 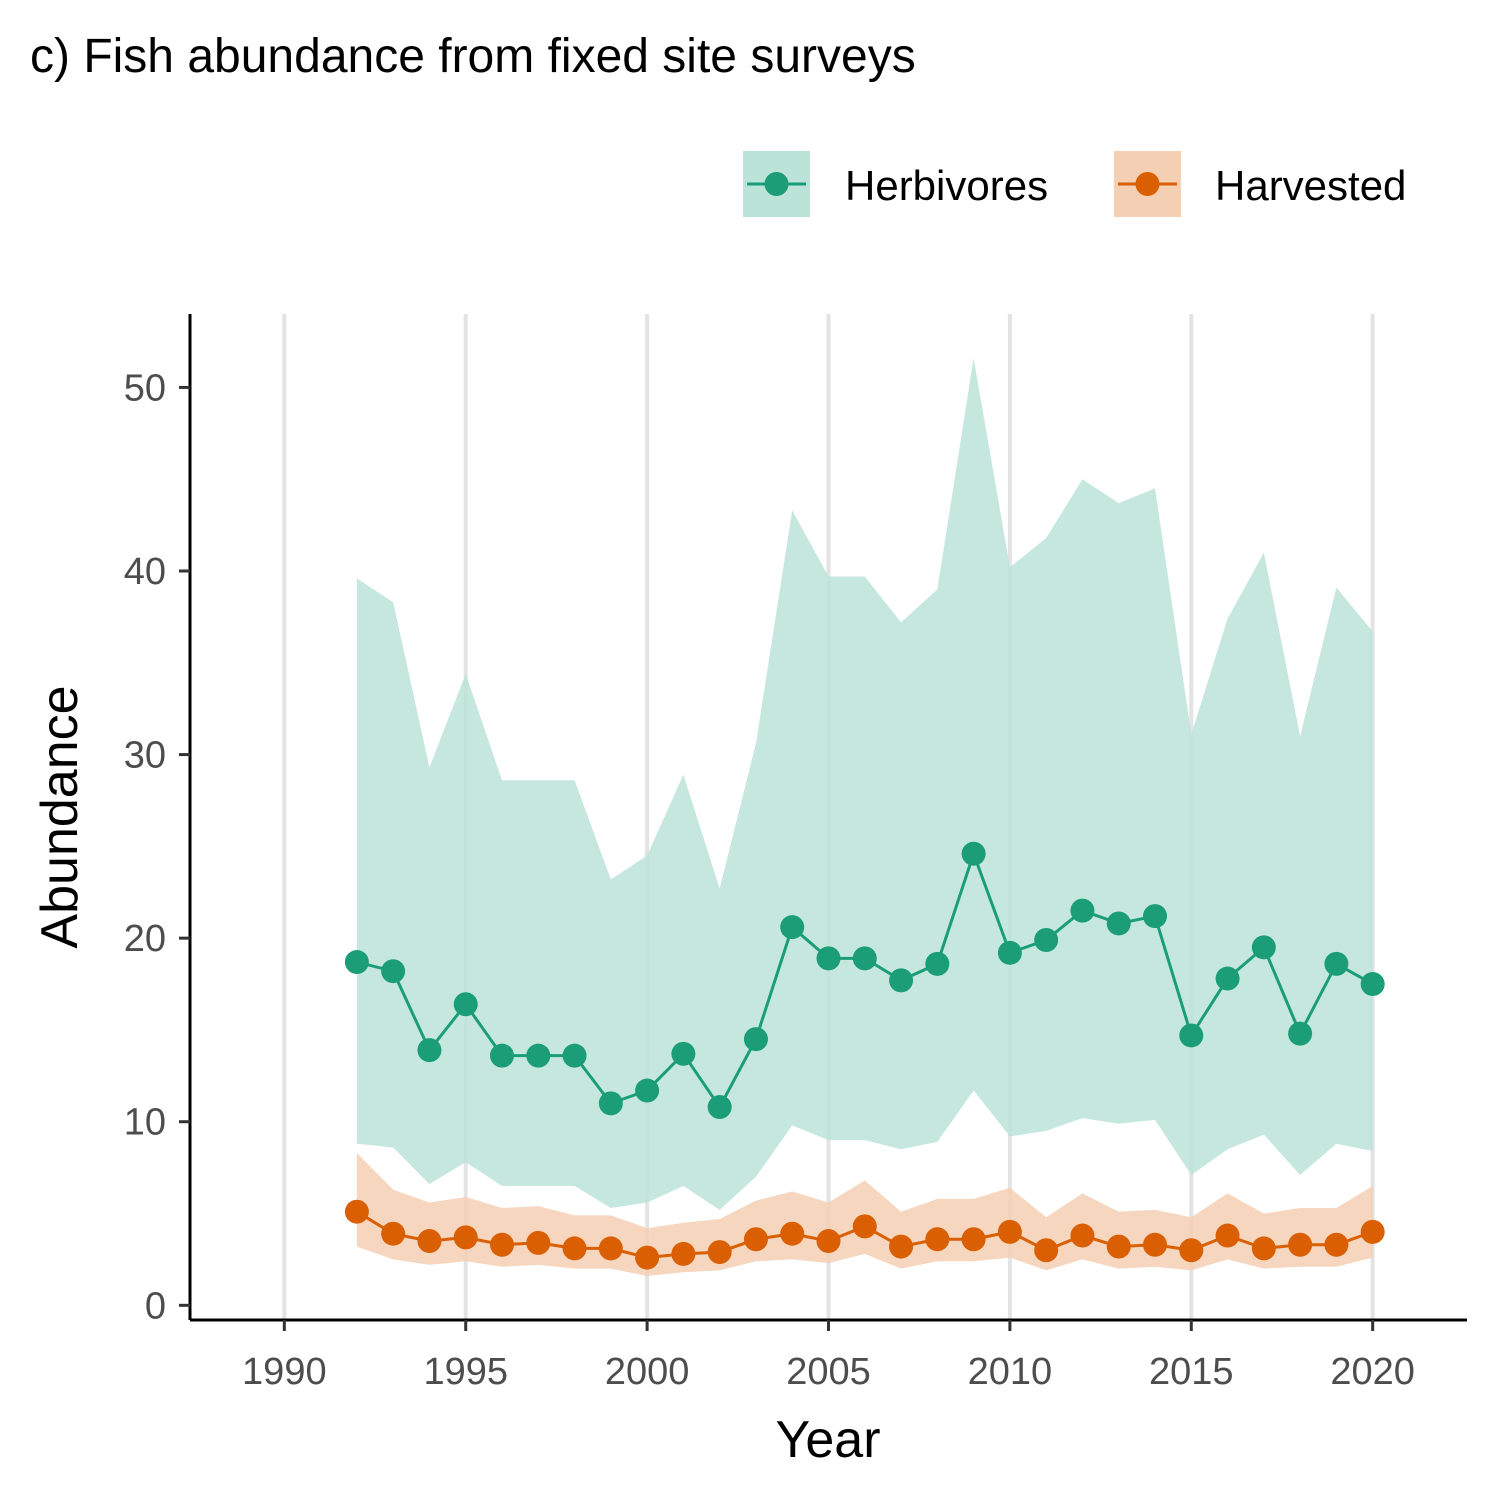 I want to click on legend-item-herbivores: Herbivores, so click(x=895, y=184).